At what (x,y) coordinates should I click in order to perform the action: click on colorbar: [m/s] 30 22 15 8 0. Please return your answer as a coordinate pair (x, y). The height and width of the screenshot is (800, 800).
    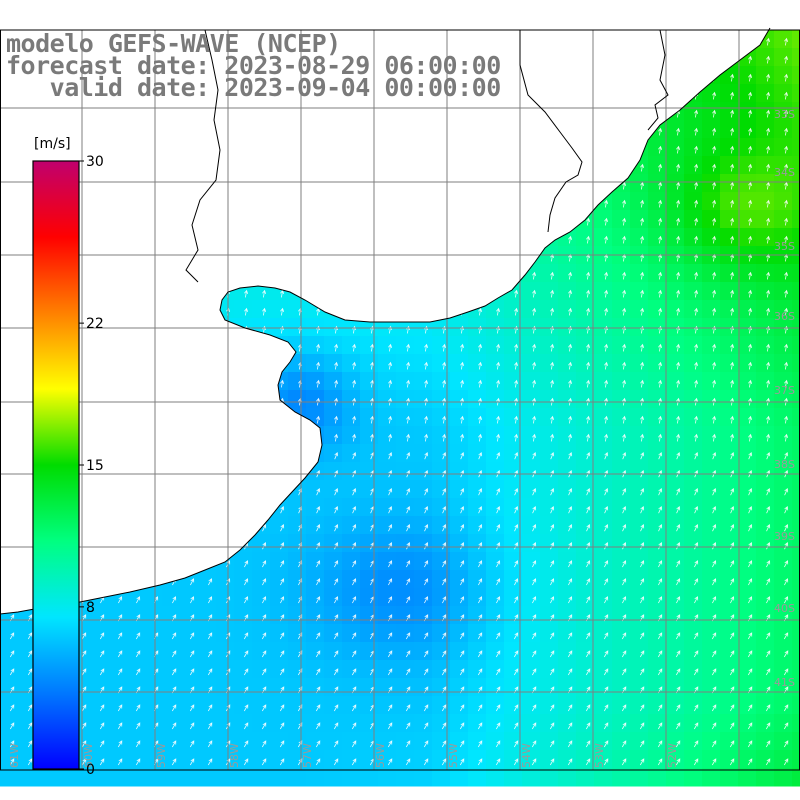
    Looking at the image, I should click on (68, 457).